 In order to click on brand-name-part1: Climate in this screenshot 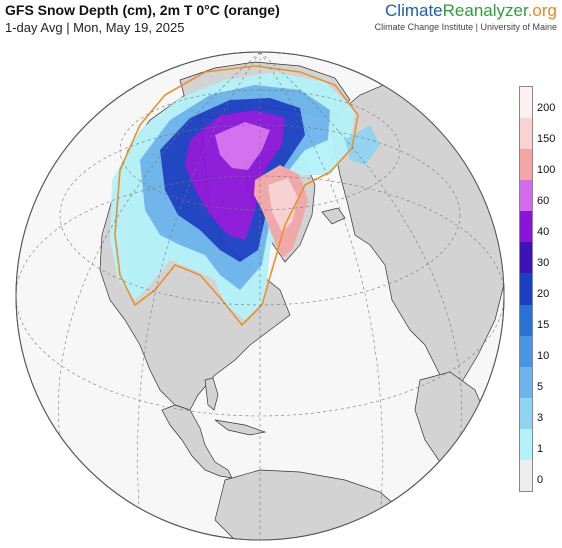, I will do `click(414, 10)`.